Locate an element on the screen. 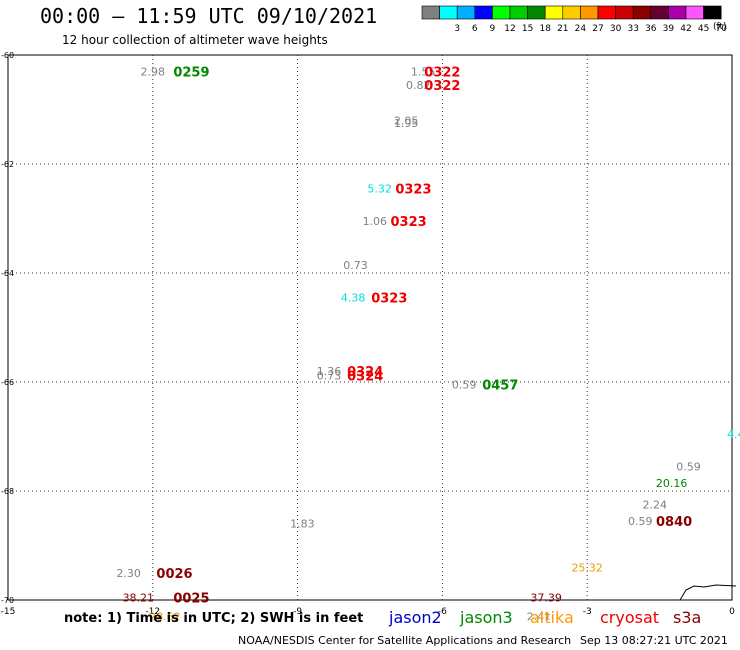 This screenshot has width=740, height=650. legend-tick-label: 36 is located at coordinates (651, 29).